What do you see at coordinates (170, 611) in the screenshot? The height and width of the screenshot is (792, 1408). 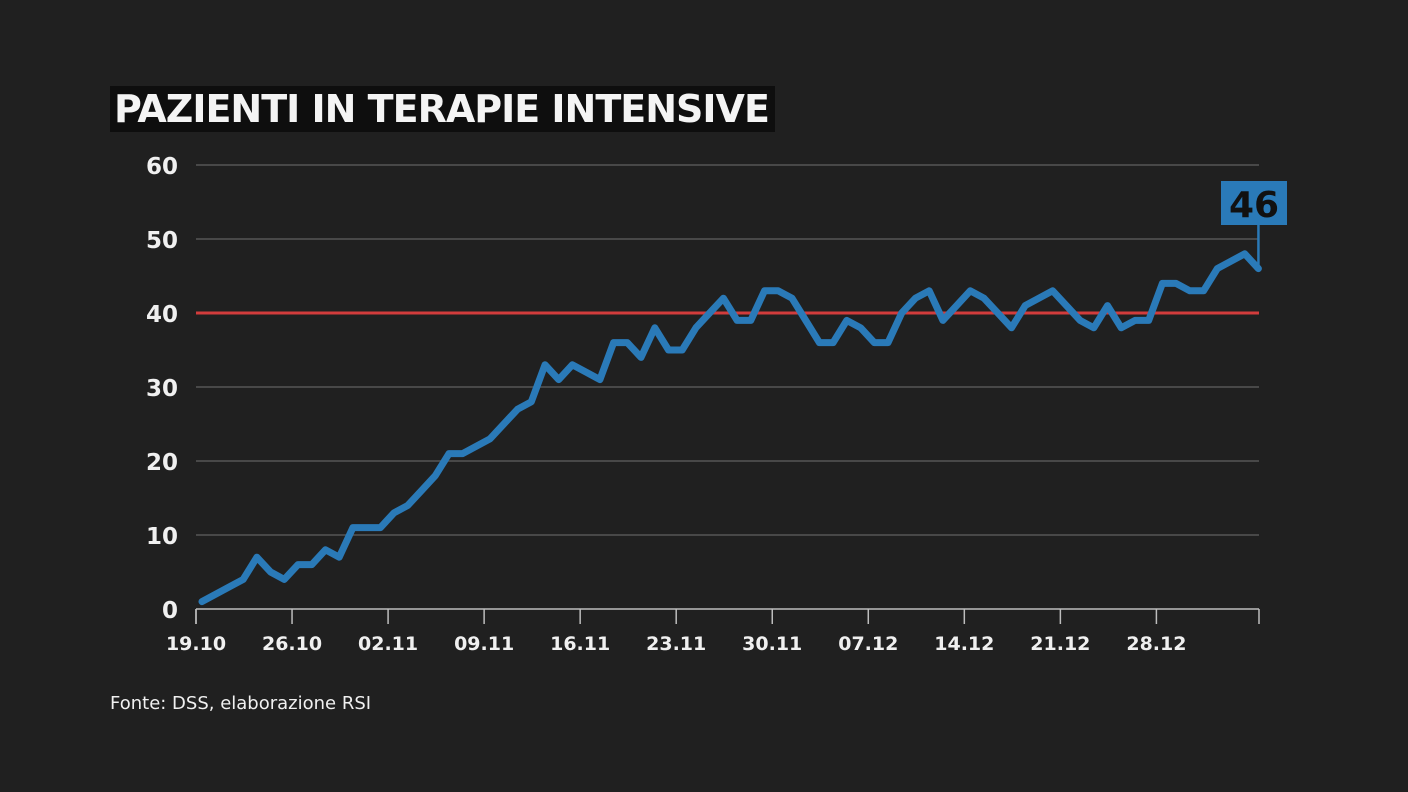 I see `y-tick-label: 0` at bounding box center [170, 611].